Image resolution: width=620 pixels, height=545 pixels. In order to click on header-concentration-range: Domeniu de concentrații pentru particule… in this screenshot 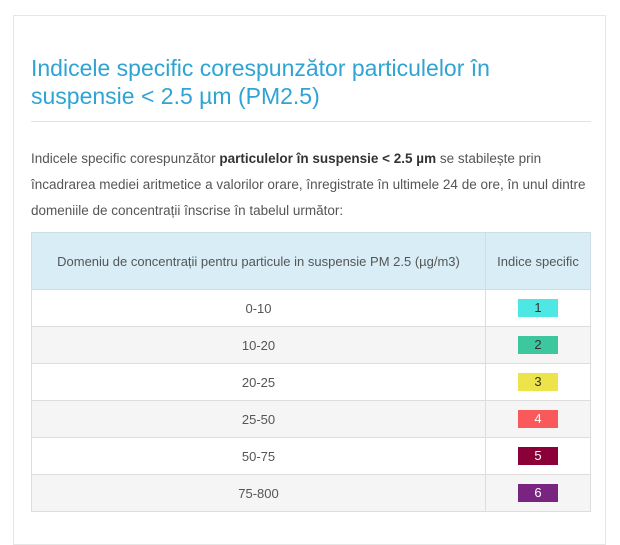, I will do `click(258, 261)`.